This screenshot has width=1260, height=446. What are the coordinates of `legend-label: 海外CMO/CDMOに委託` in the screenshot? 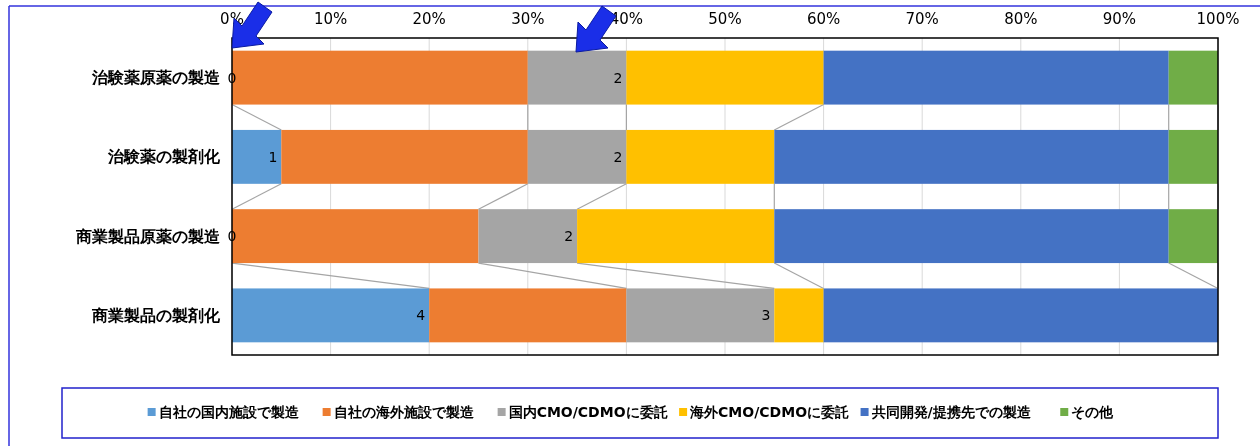 It's located at (769, 411).